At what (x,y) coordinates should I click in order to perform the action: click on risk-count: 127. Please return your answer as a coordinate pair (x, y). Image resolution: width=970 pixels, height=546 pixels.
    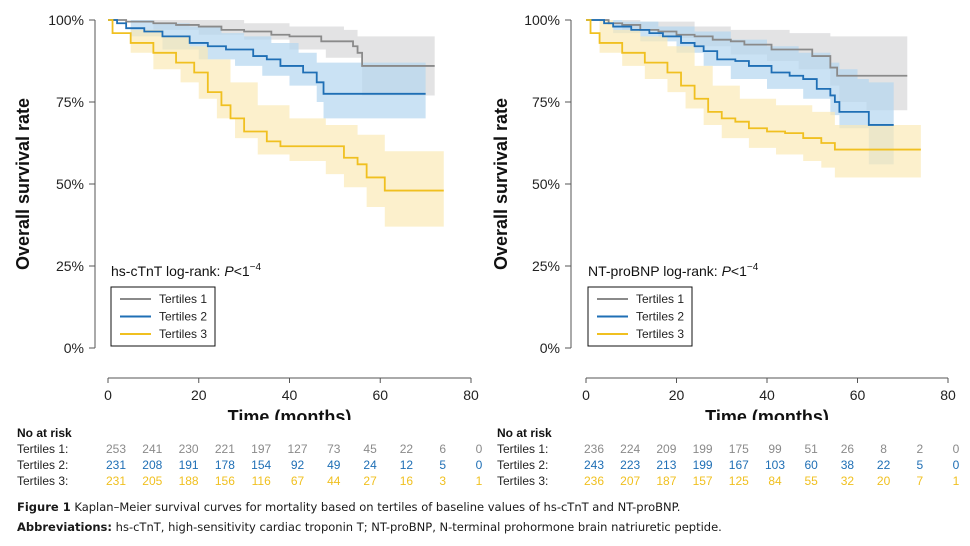
    Looking at the image, I should click on (297, 449).